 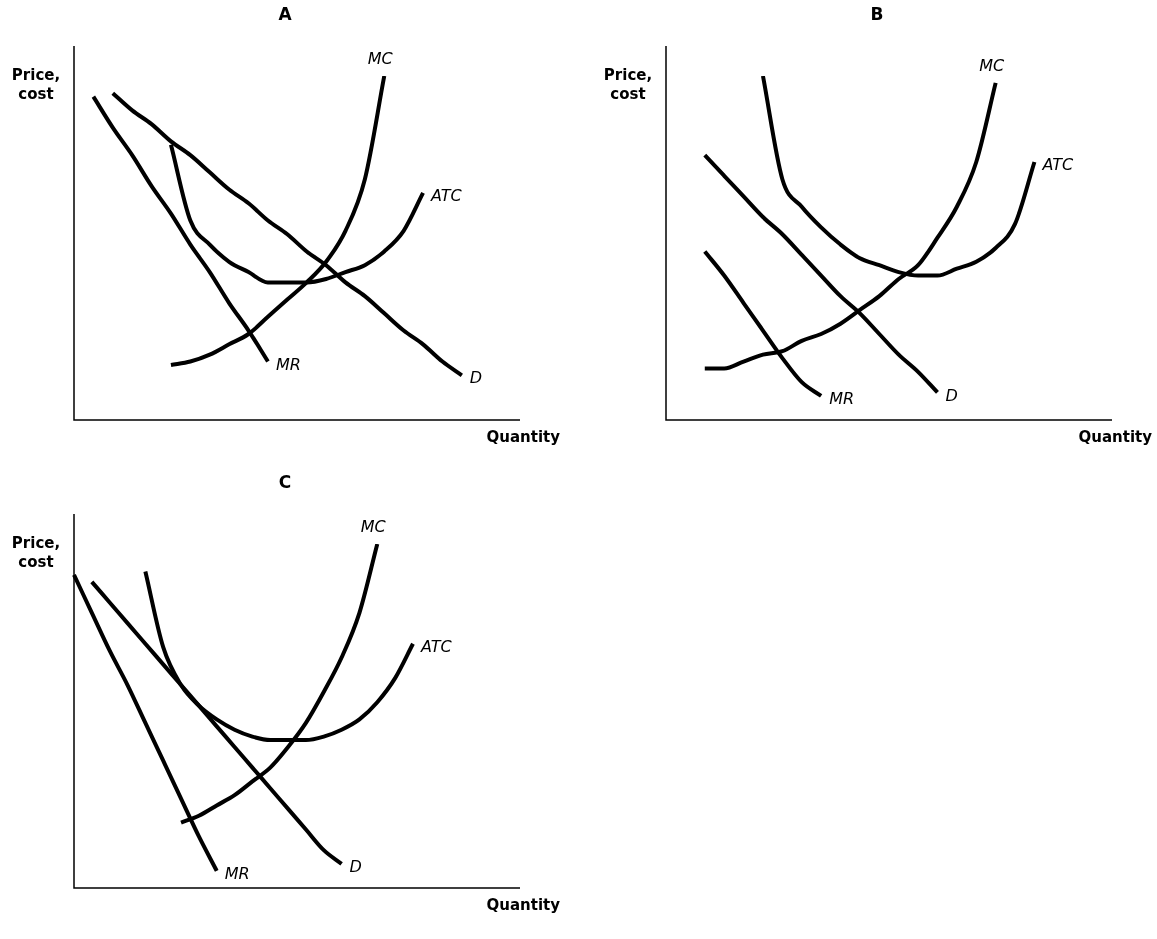 What do you see at coordinates (285, 482) in the screenshot?
I see `chart-title: C` at bounding box center [285, 482].